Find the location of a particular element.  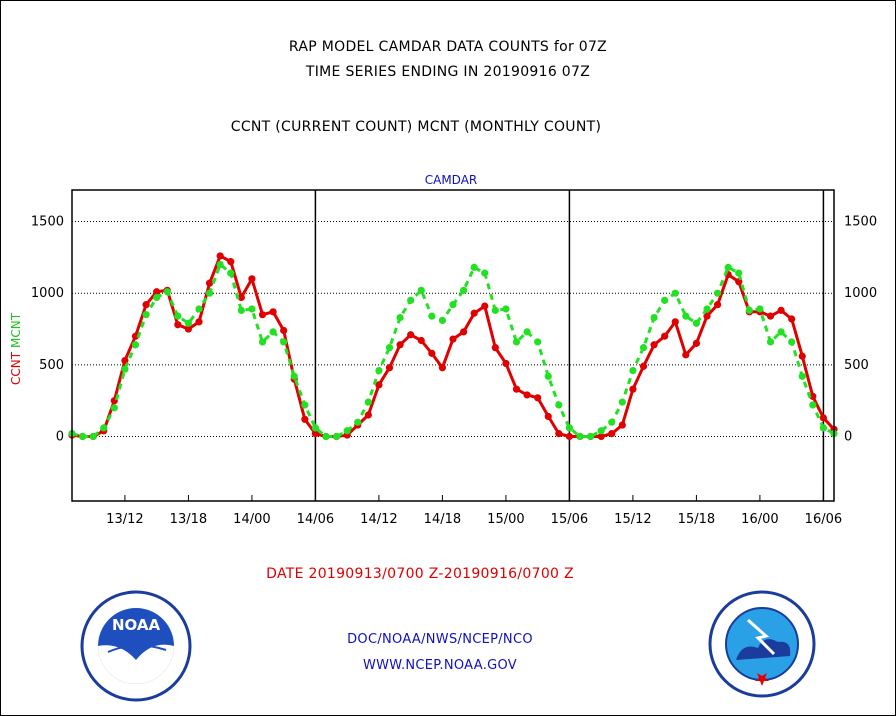

footer-org-path: DOC/NOAA/NWS/NCEP/NCO is located at coordinates (440, 639).